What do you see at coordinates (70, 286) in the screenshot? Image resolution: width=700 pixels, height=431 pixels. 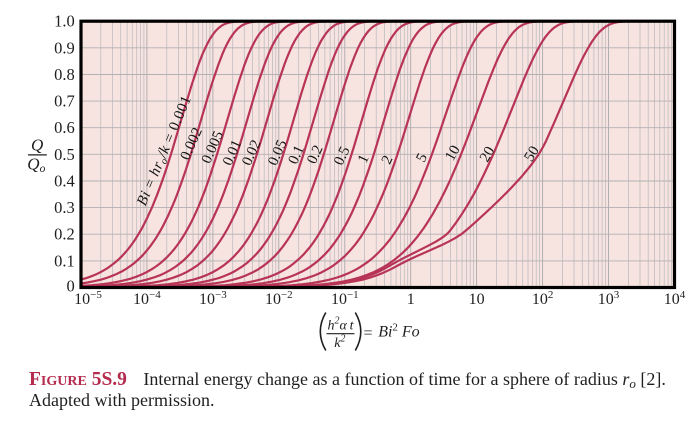 I see `svg-text: 0` at bounding box center [70, 286].